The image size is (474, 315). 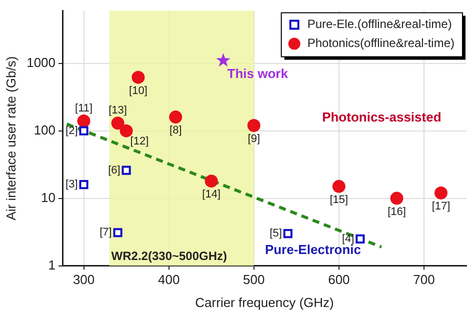 What do you see at coordinates (379, 24) in the screenshot?
I see `legend-label: Pure-Ele.(offline&real-time)` at bounding box center [379, 24].